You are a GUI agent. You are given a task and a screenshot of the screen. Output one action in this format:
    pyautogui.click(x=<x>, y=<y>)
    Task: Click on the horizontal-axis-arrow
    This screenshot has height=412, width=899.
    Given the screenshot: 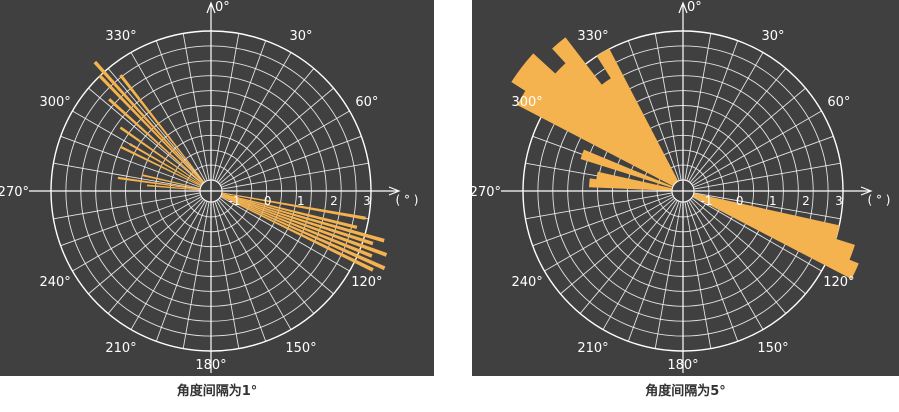 What is the action you would take?
    pyautogui.click(x=866, y=191)
    